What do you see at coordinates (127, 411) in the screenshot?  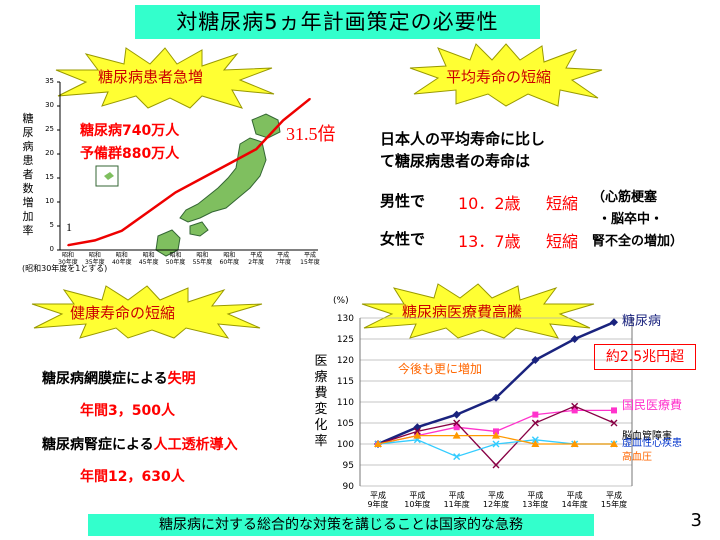 I see `blindness-count: 年間3，500人` at bounding box center [127, 411].